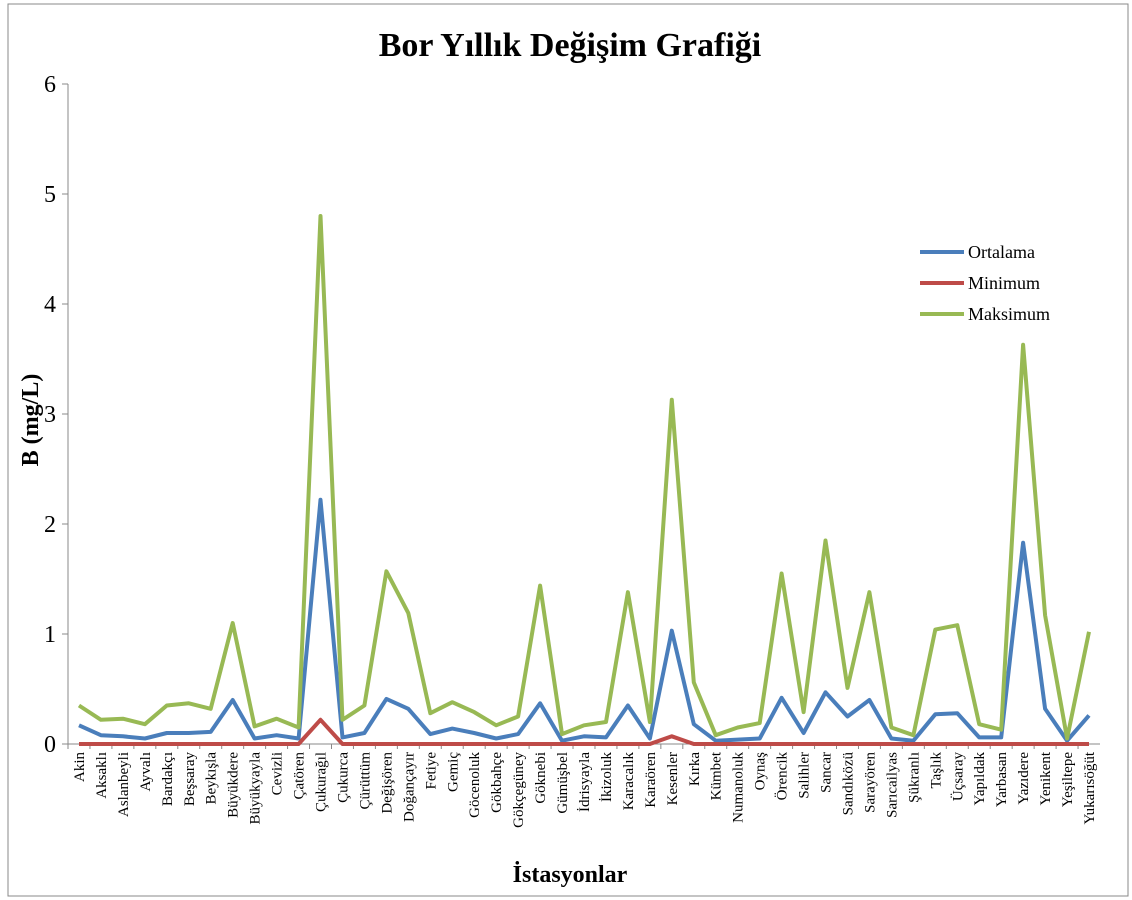  Describe the element at coordinates (50, 305) in the screenshot. I see `y-tick-label: 4` at that location.